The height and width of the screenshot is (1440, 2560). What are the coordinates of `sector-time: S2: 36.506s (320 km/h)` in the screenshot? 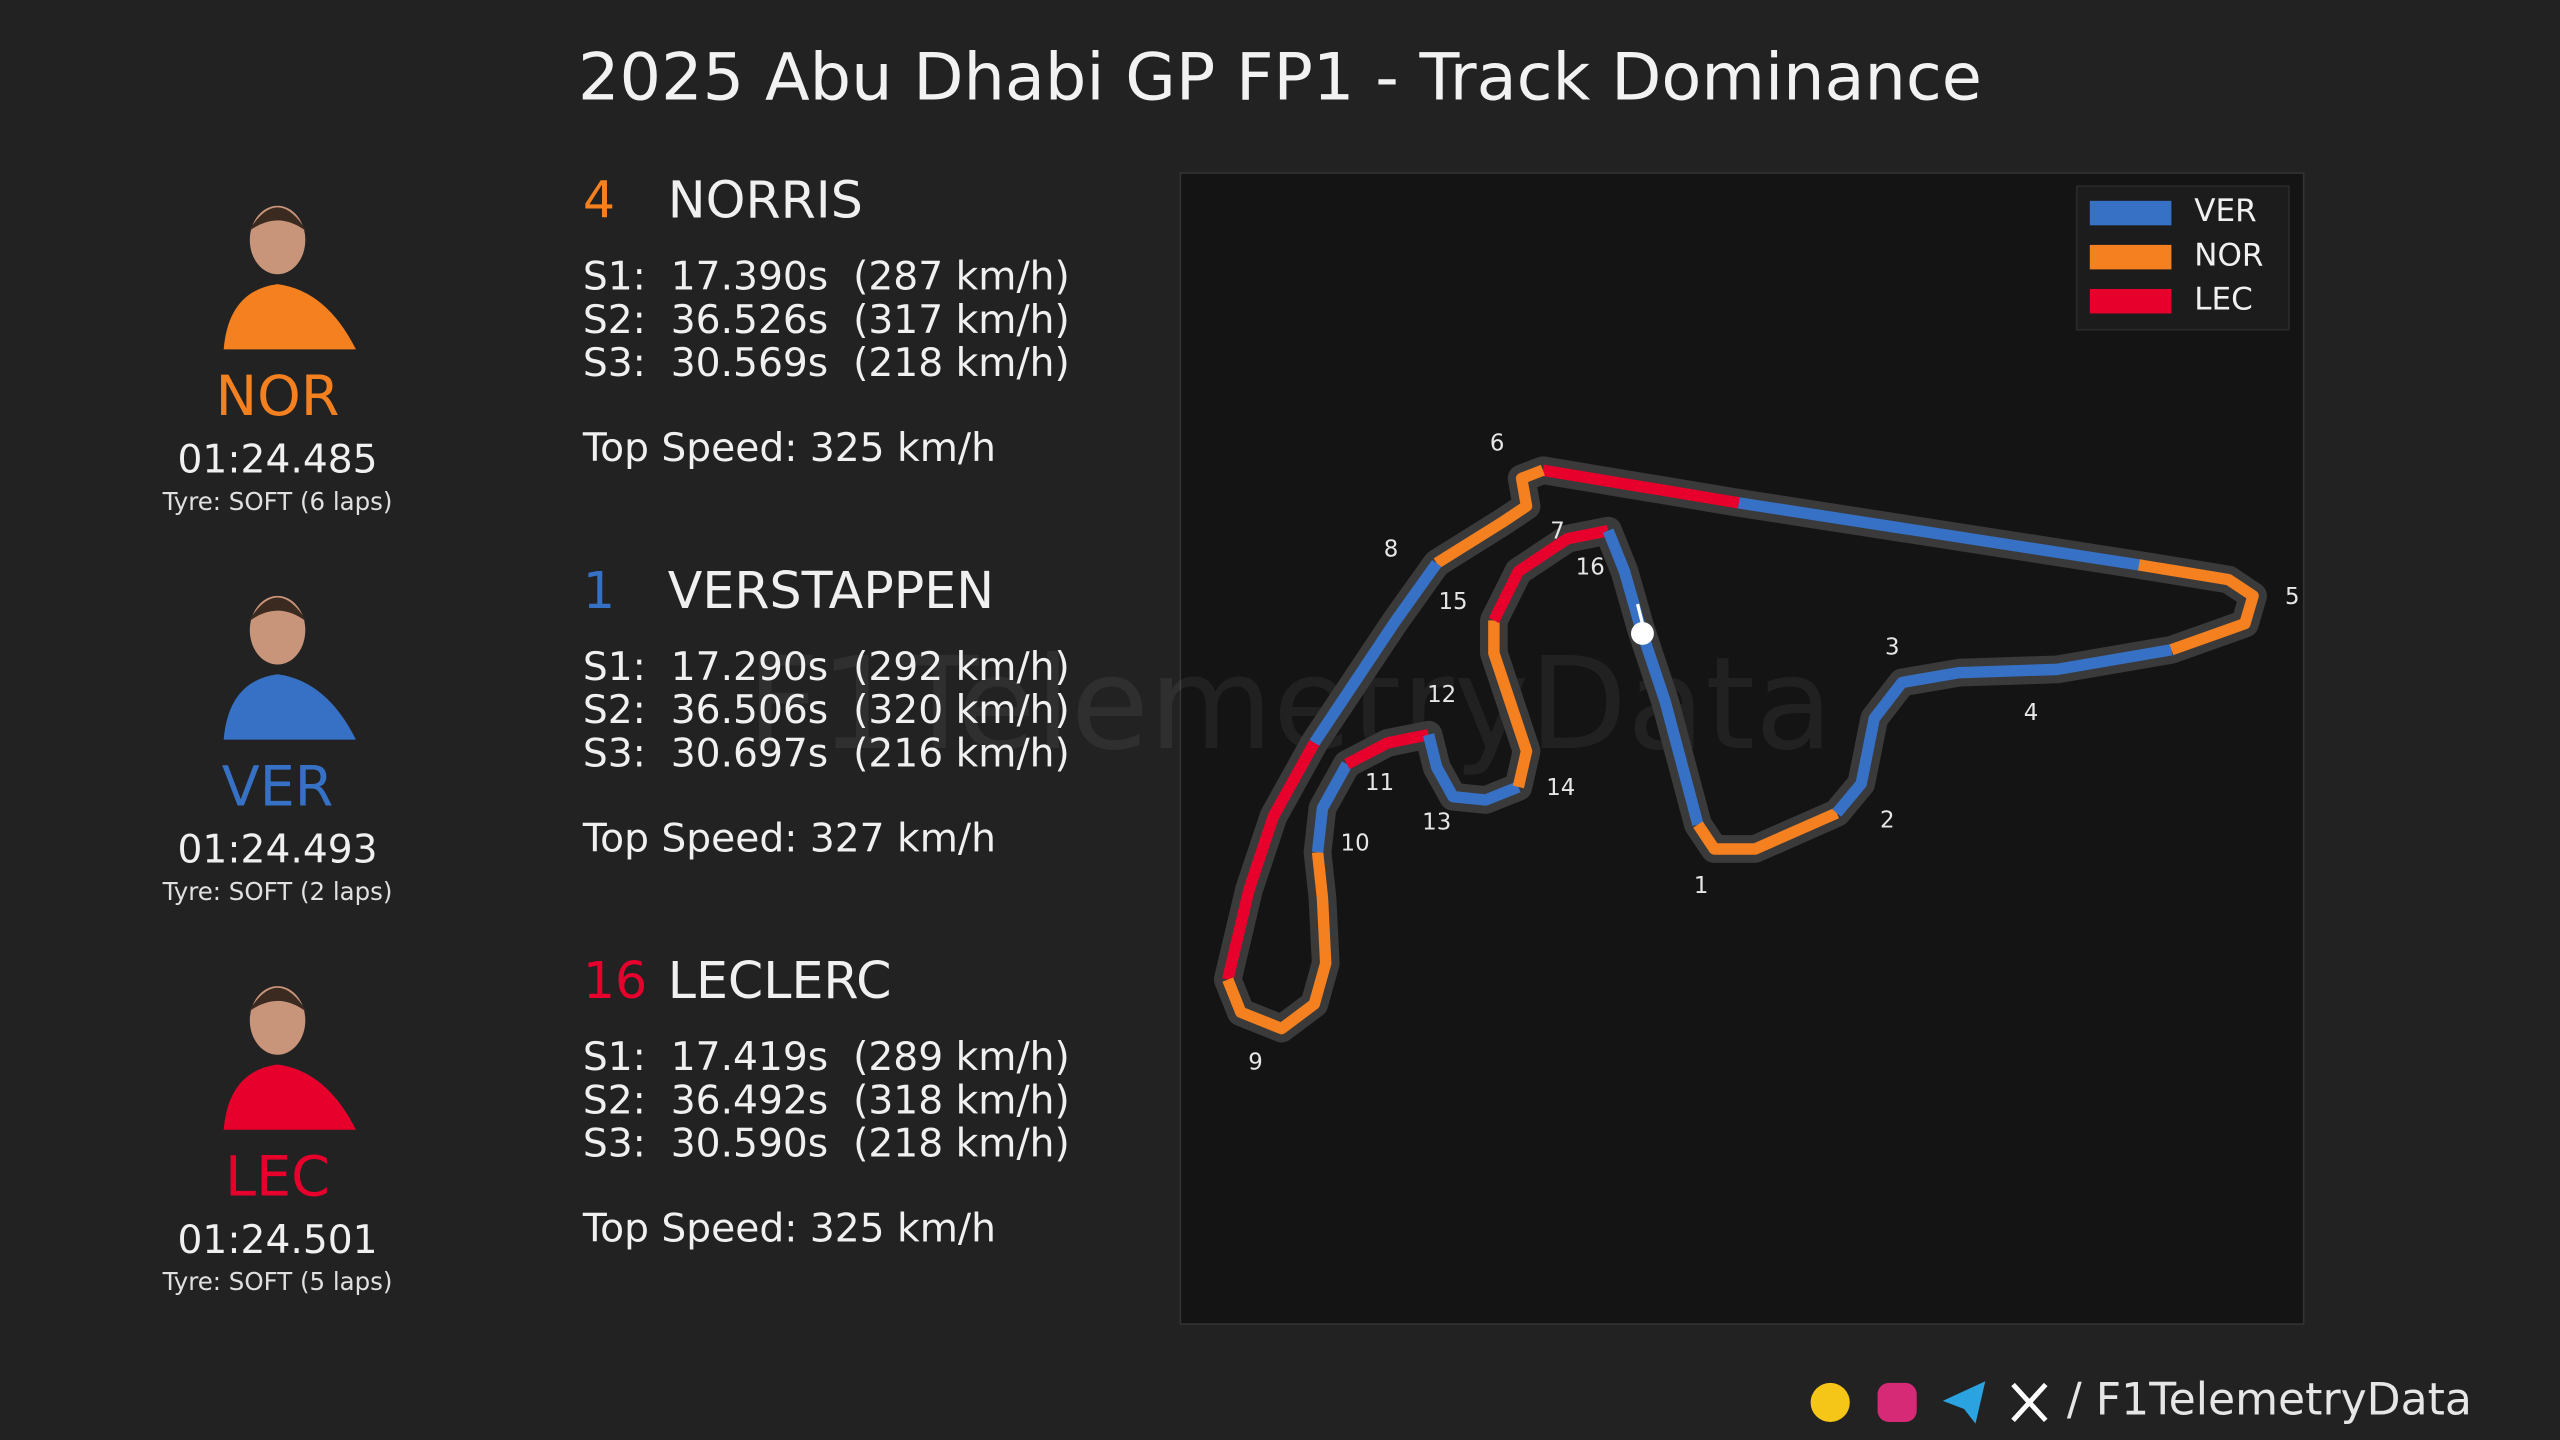 It's located at (826, 710).